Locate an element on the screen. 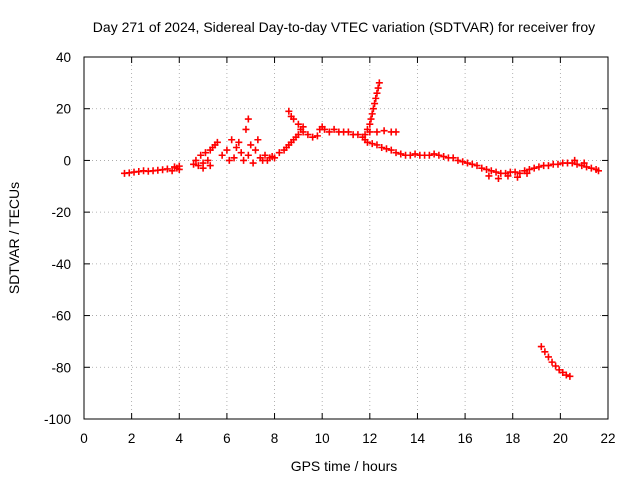 The width and height of the screenshot is (640, 480). y-axis-label: SDTVAR / TECUs is located at coordinates (14, 238).